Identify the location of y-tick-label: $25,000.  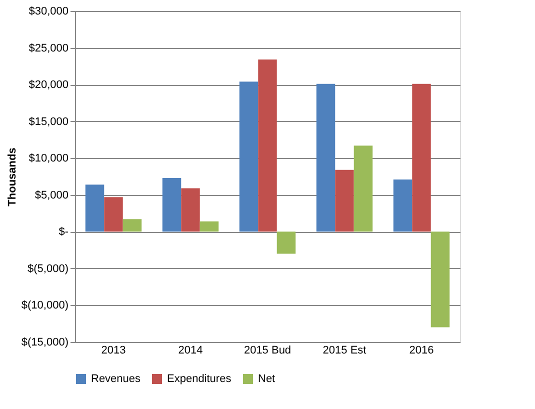
(48, 48).